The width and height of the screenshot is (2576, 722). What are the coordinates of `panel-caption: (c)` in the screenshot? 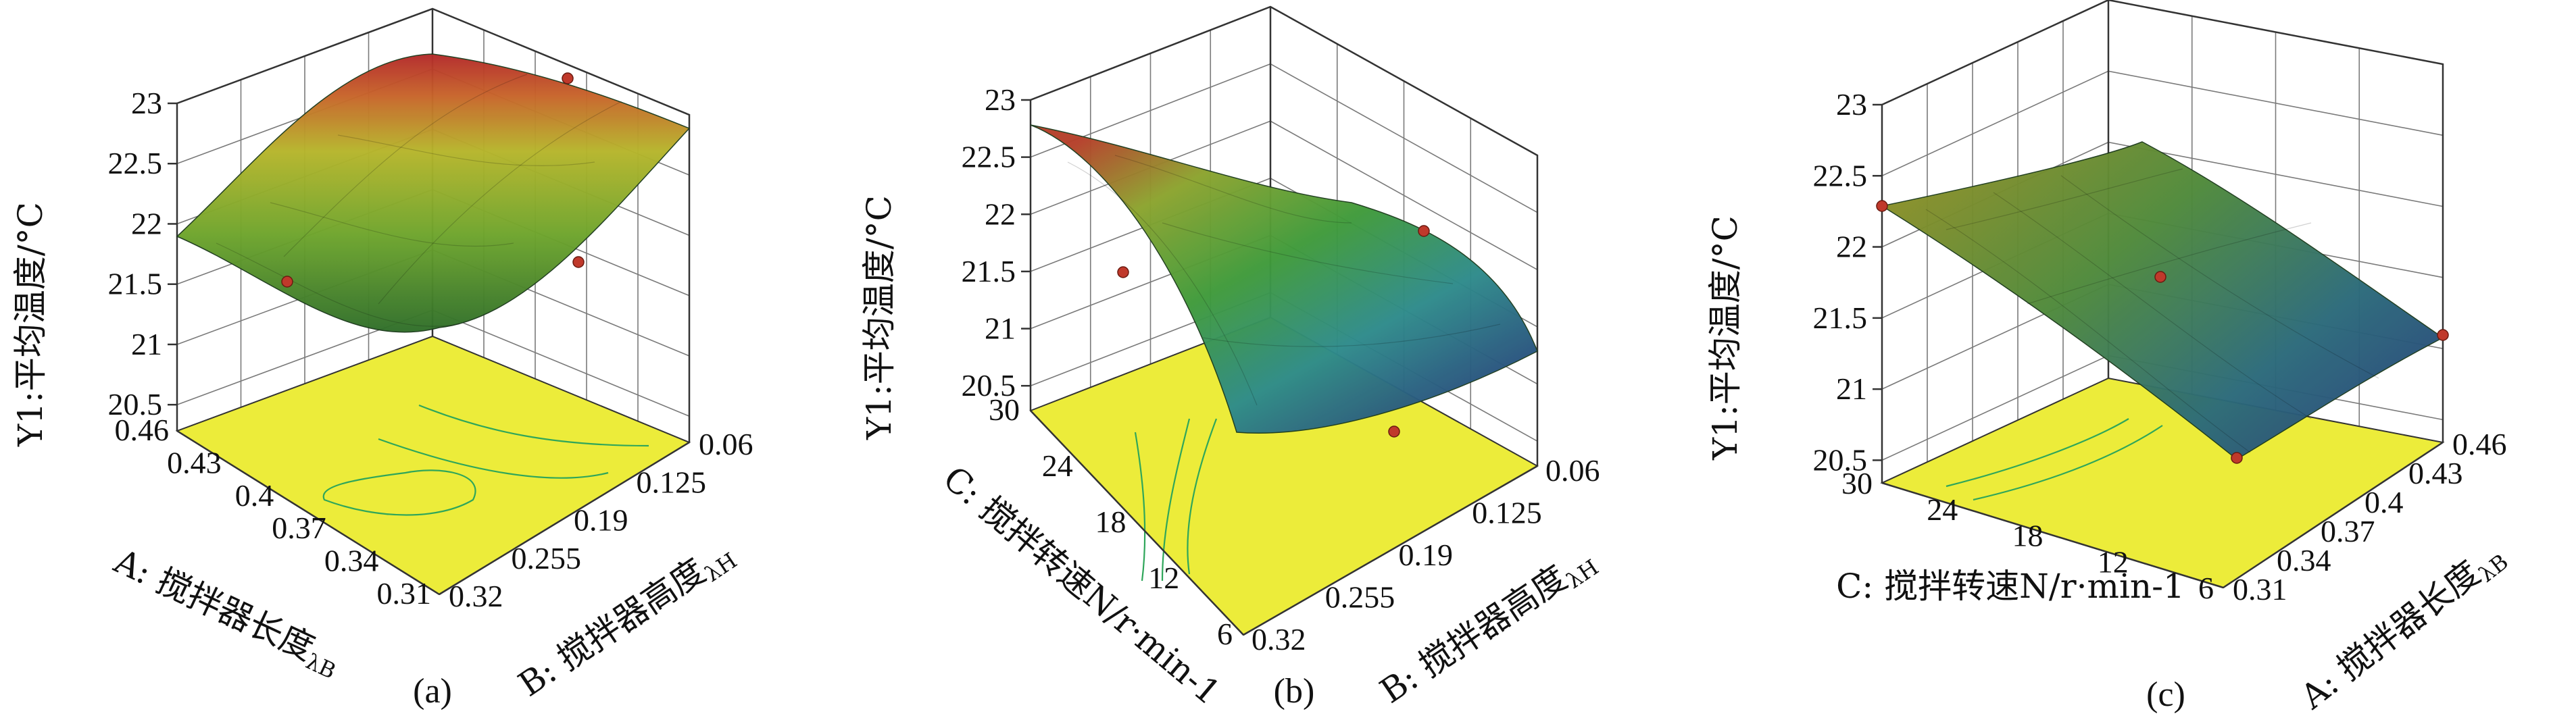 It's located at (2166, 694).